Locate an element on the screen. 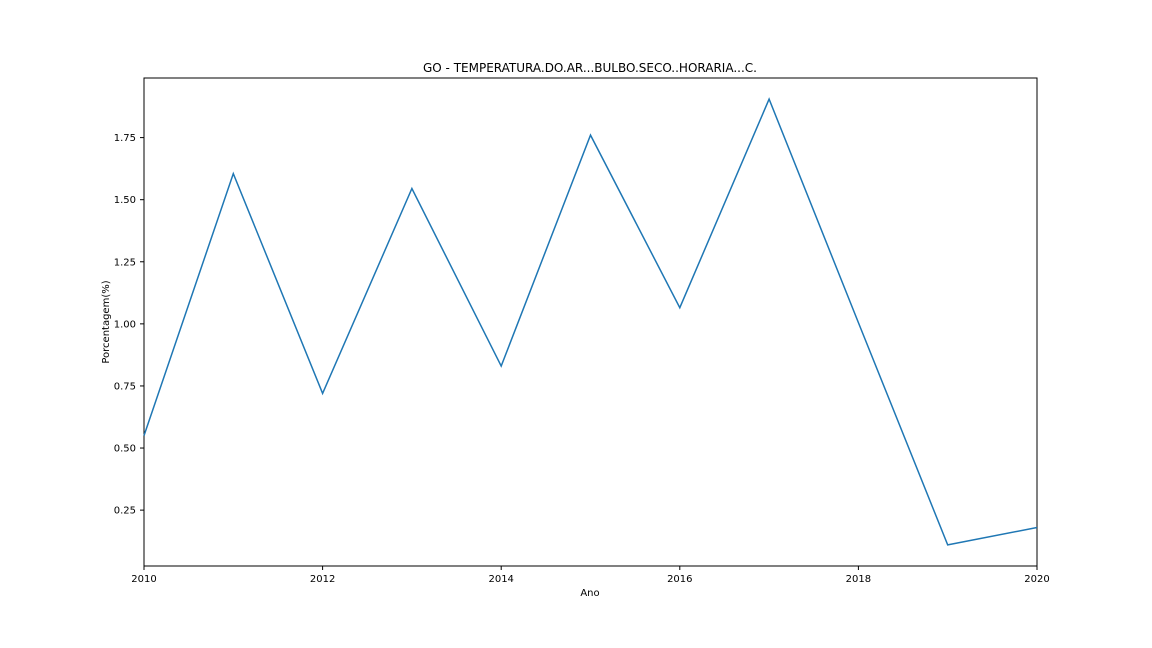  y-axis: 0.25 0.50 0.75 1.00 1.25 1.50 1.75 is located at coordinates (129, 325).